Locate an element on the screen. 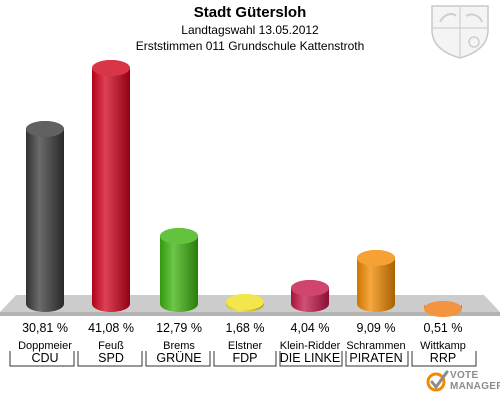 The width and height of the screenshot is (500, 400). bar-cdu is located at coordinates (45, 216).